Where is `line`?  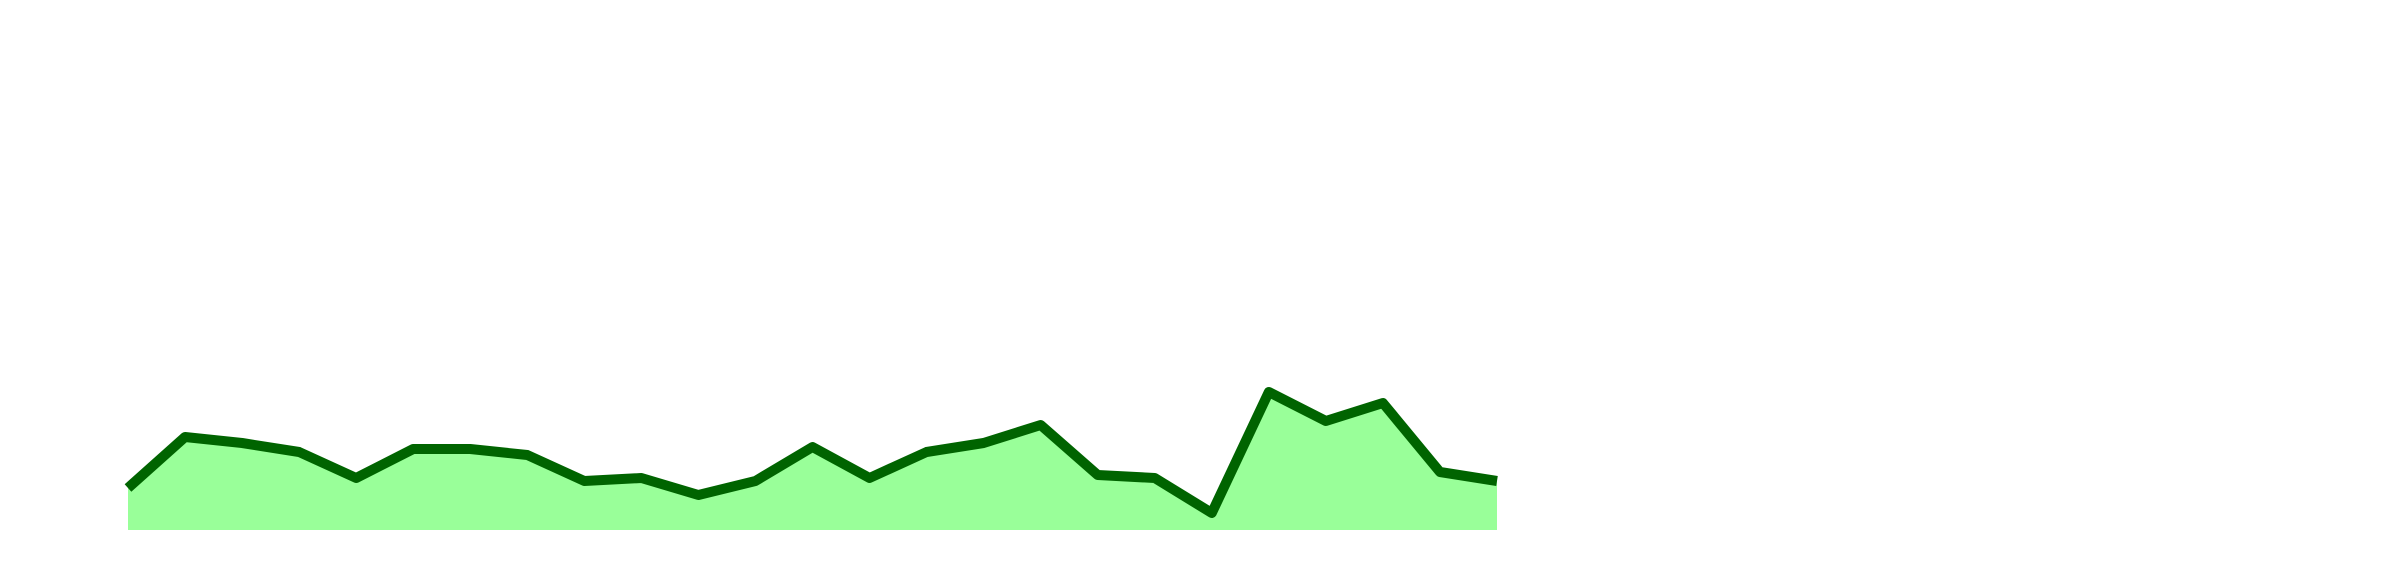
line is located at coordinates (811, 452).